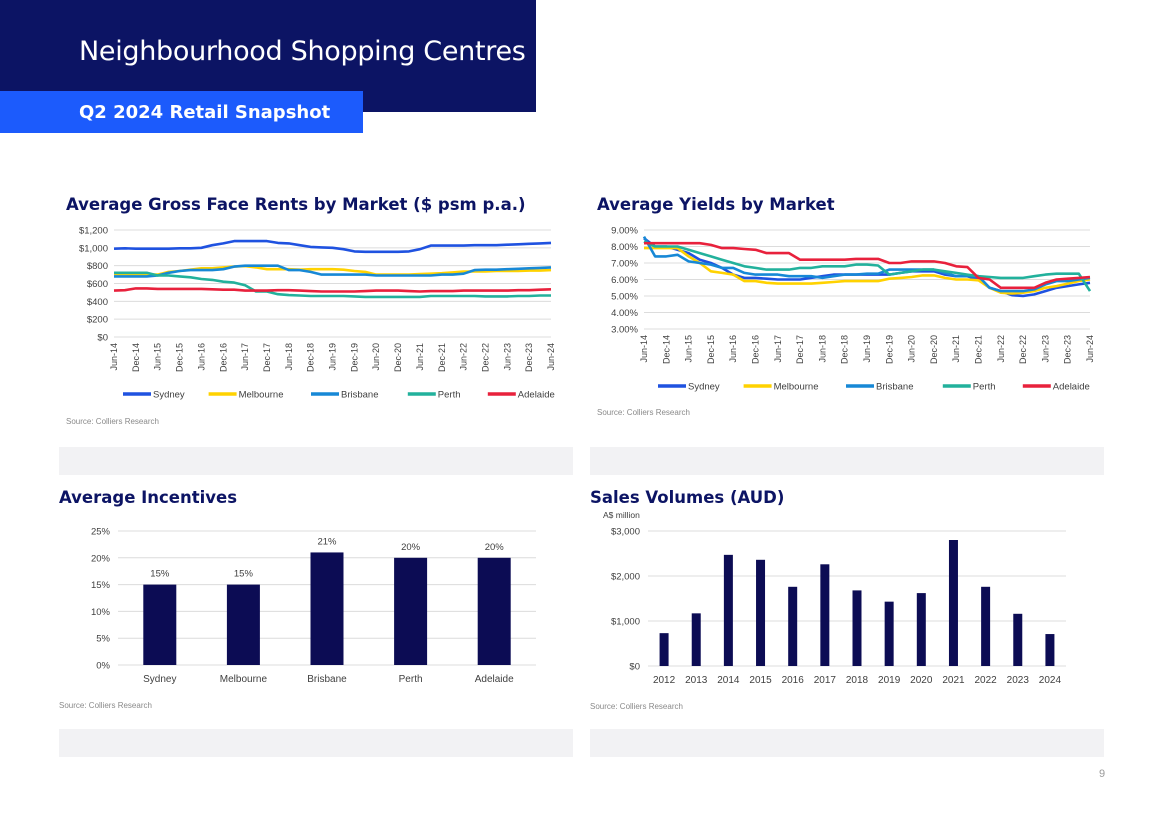  Describe the element at coordinates (1050, 650) in the screenshot. I see `sales-bar-2024` at that location.